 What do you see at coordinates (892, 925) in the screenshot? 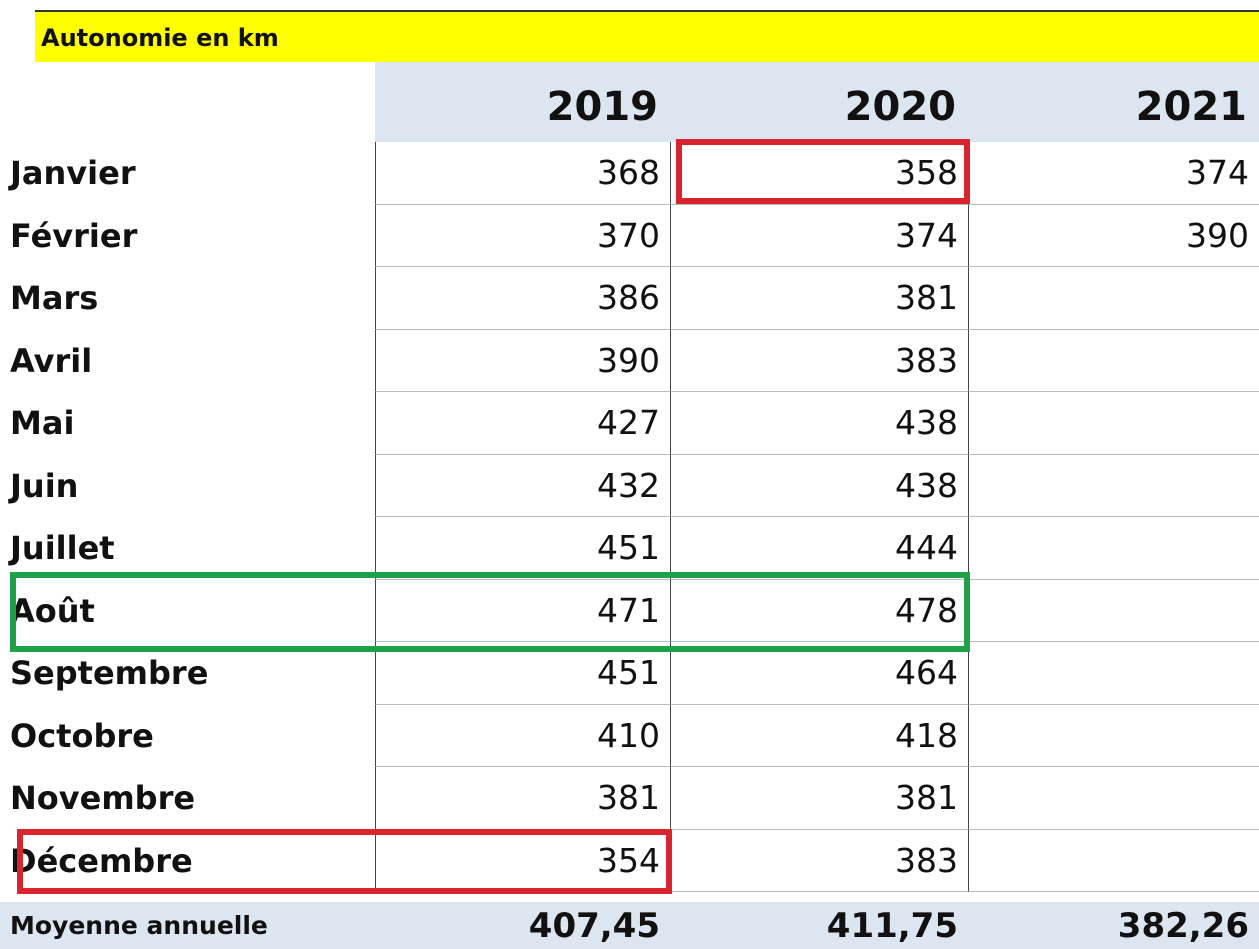
I see `footer-value: 411,75` at bounding box center [892, 925].